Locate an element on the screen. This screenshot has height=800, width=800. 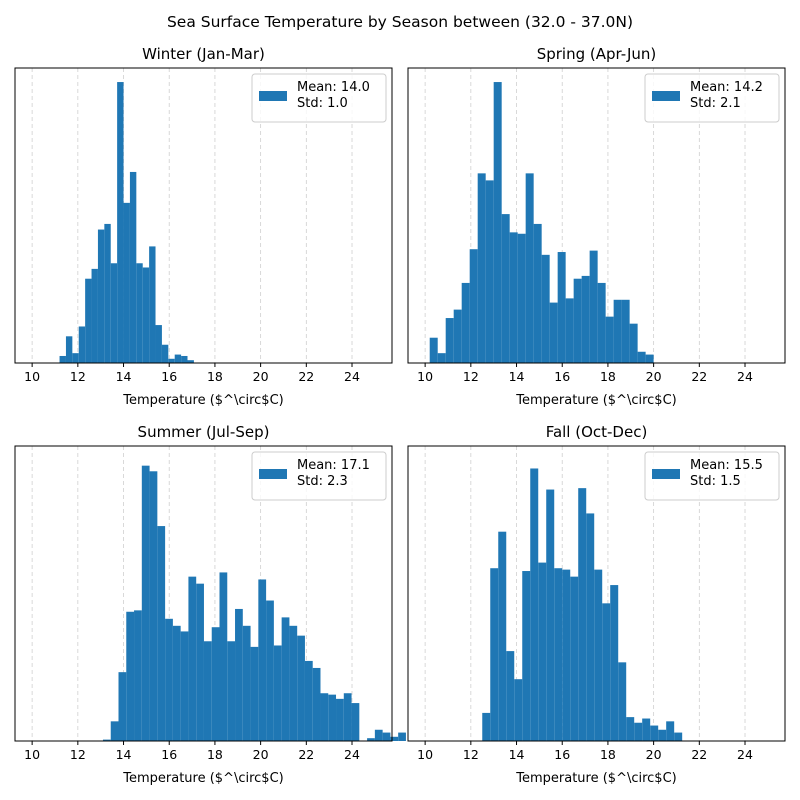
legend-mean: Mean: 15.5 is located at coordinates (726, 465).